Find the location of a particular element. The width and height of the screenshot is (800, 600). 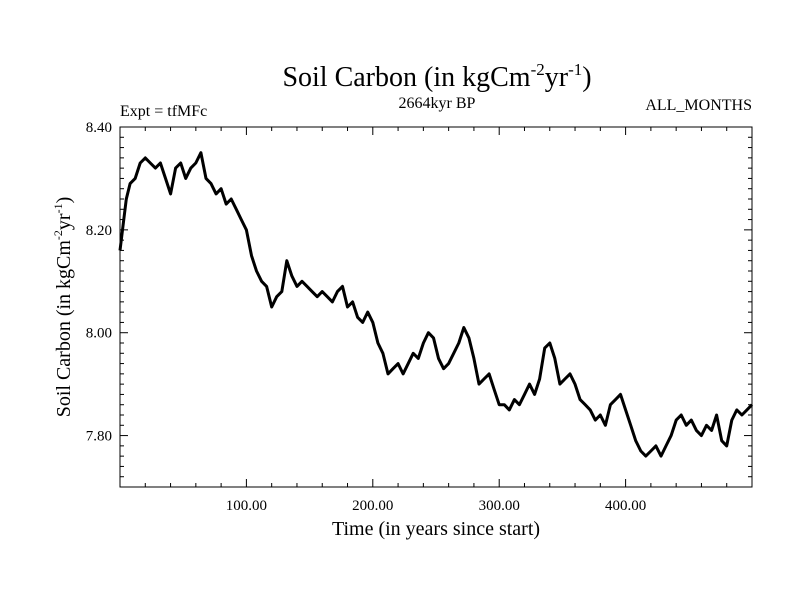

x-tick-label: 100.00 is located at coordinates (246, 506).